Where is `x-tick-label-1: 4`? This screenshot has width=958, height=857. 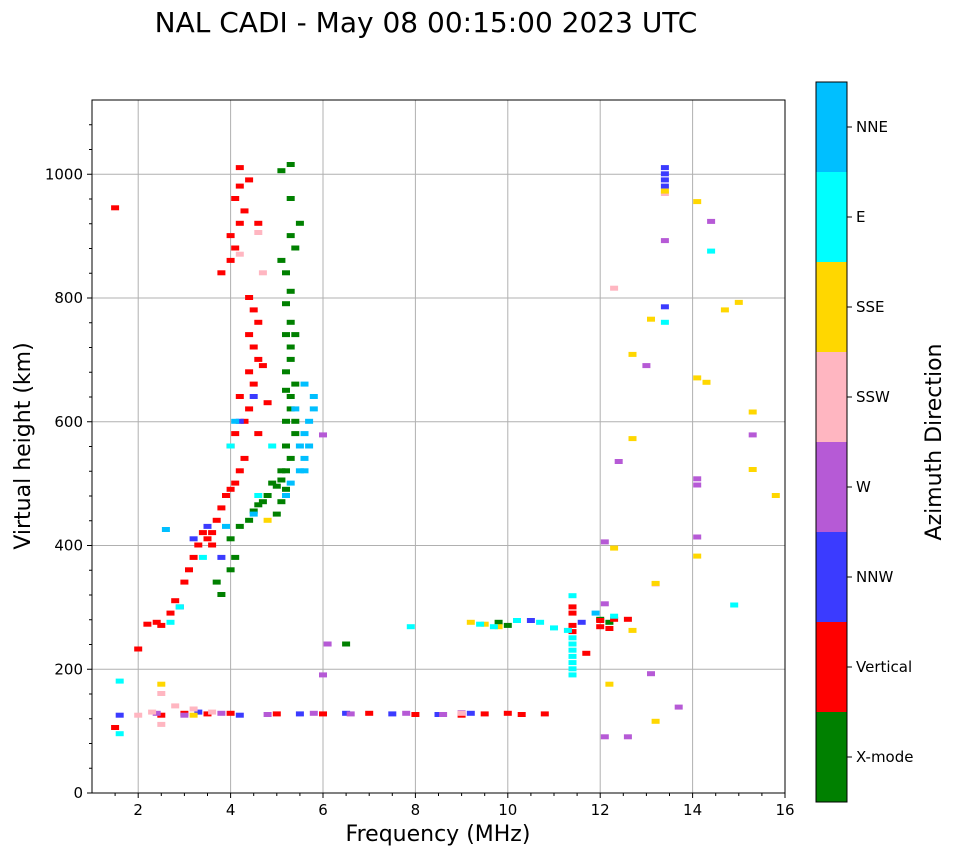
x-tick-label-1: 4 is located at coordinates (231, 810).